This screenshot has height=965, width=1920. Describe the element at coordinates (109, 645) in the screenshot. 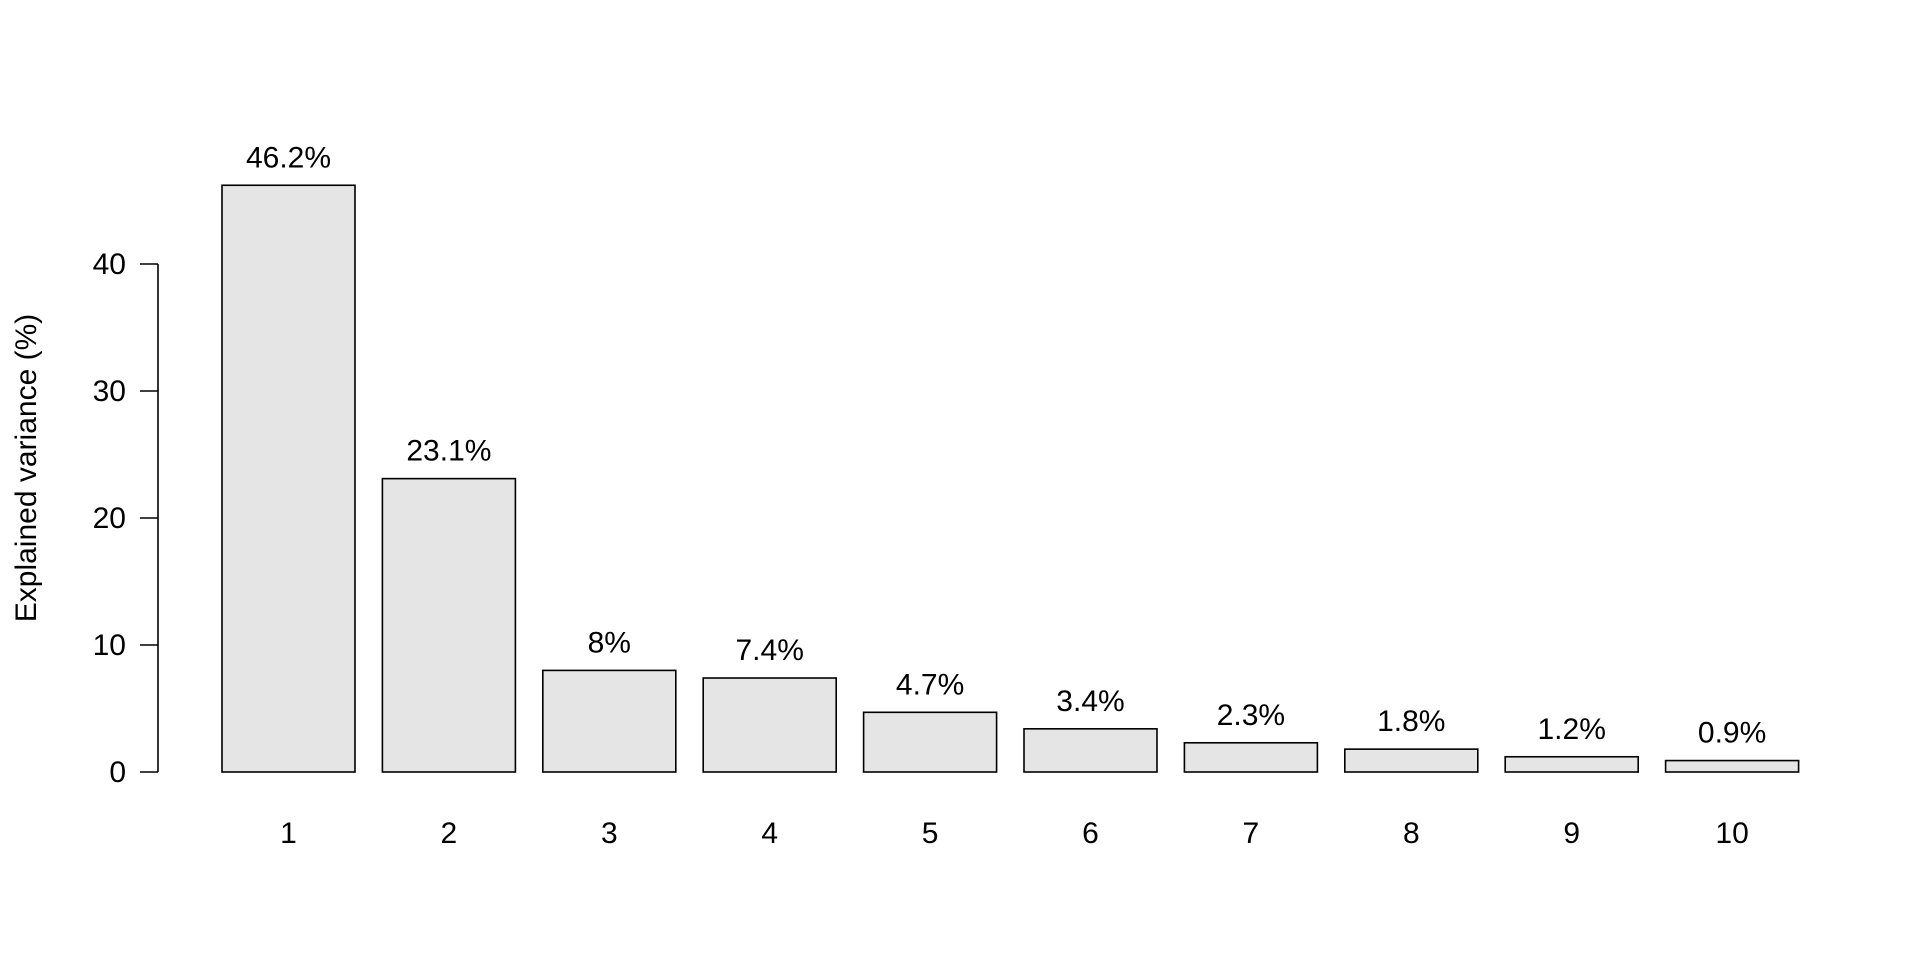

I see `y-tick-label: 10` at that location.